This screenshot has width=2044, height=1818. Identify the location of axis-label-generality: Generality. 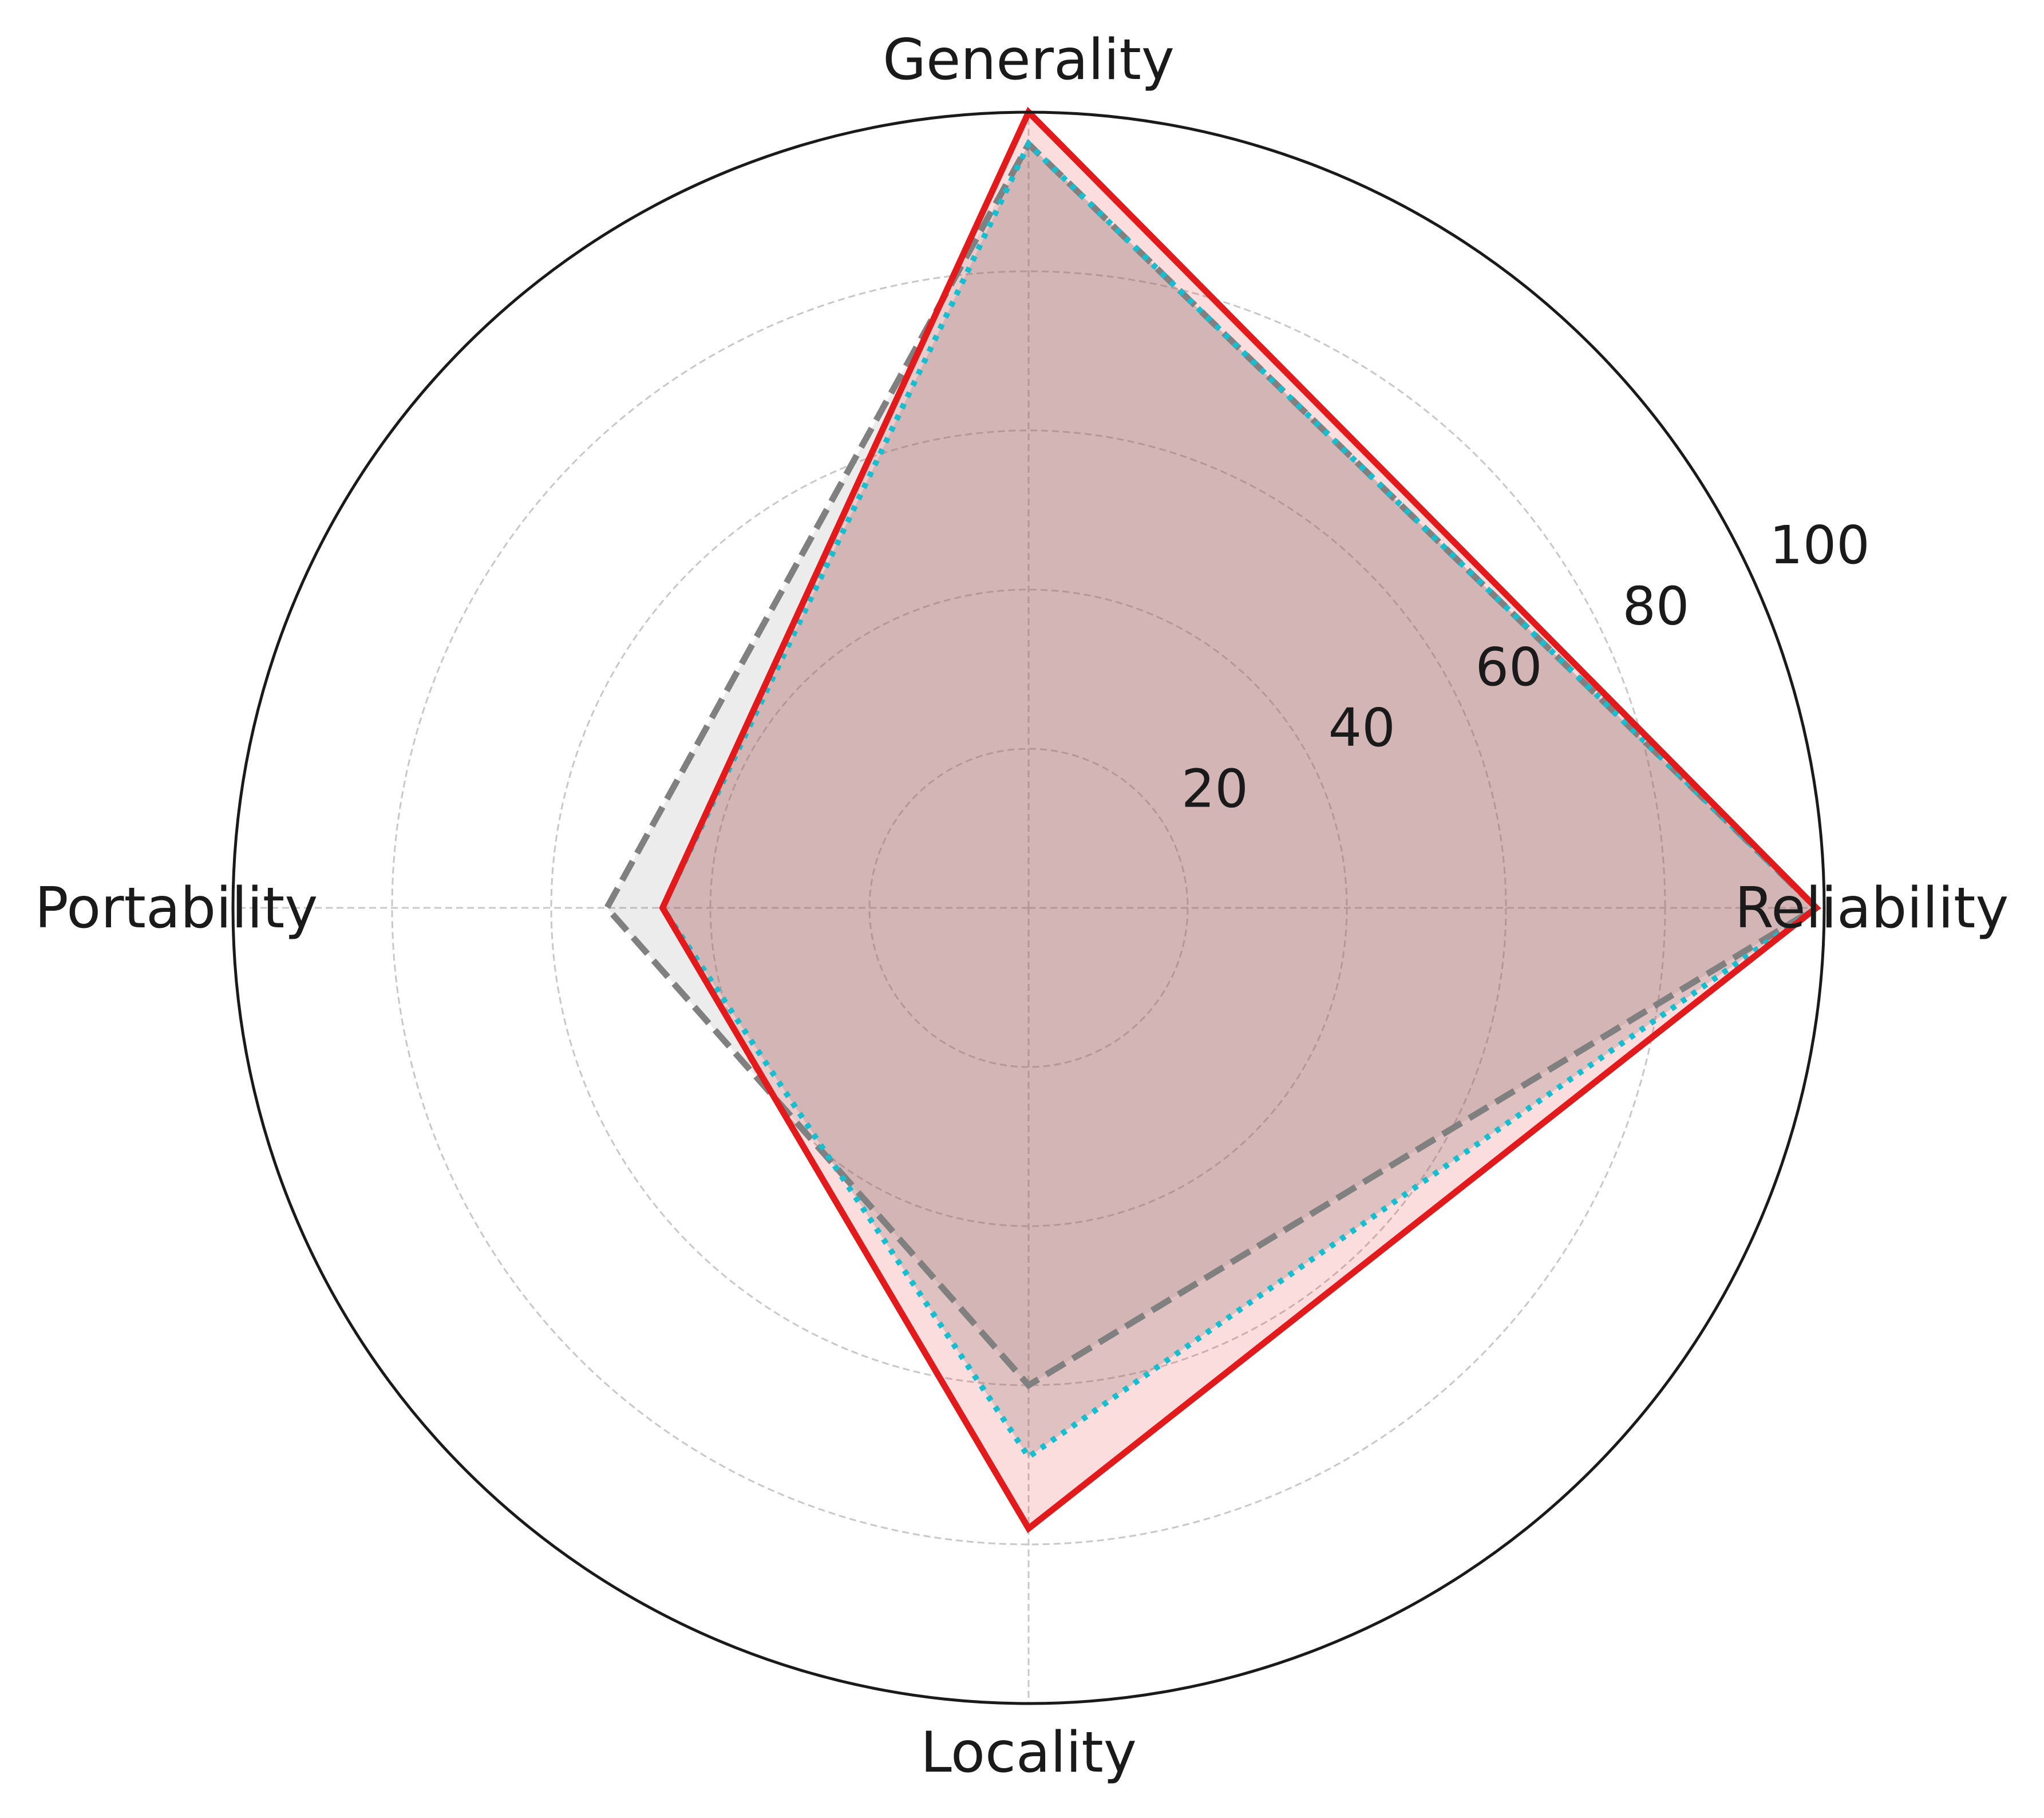
(1029, 60).